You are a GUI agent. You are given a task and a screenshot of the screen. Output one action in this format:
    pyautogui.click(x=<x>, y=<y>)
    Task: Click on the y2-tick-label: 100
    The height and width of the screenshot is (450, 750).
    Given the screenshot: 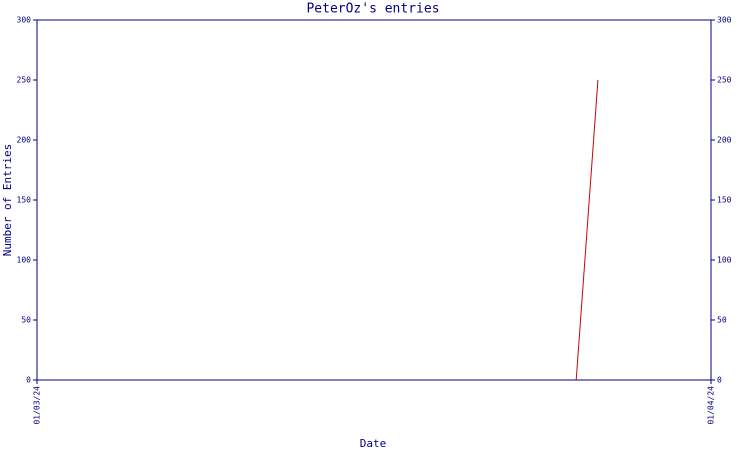 What is the action you would take?
    pyautogui.click(x=724, y=260)
    